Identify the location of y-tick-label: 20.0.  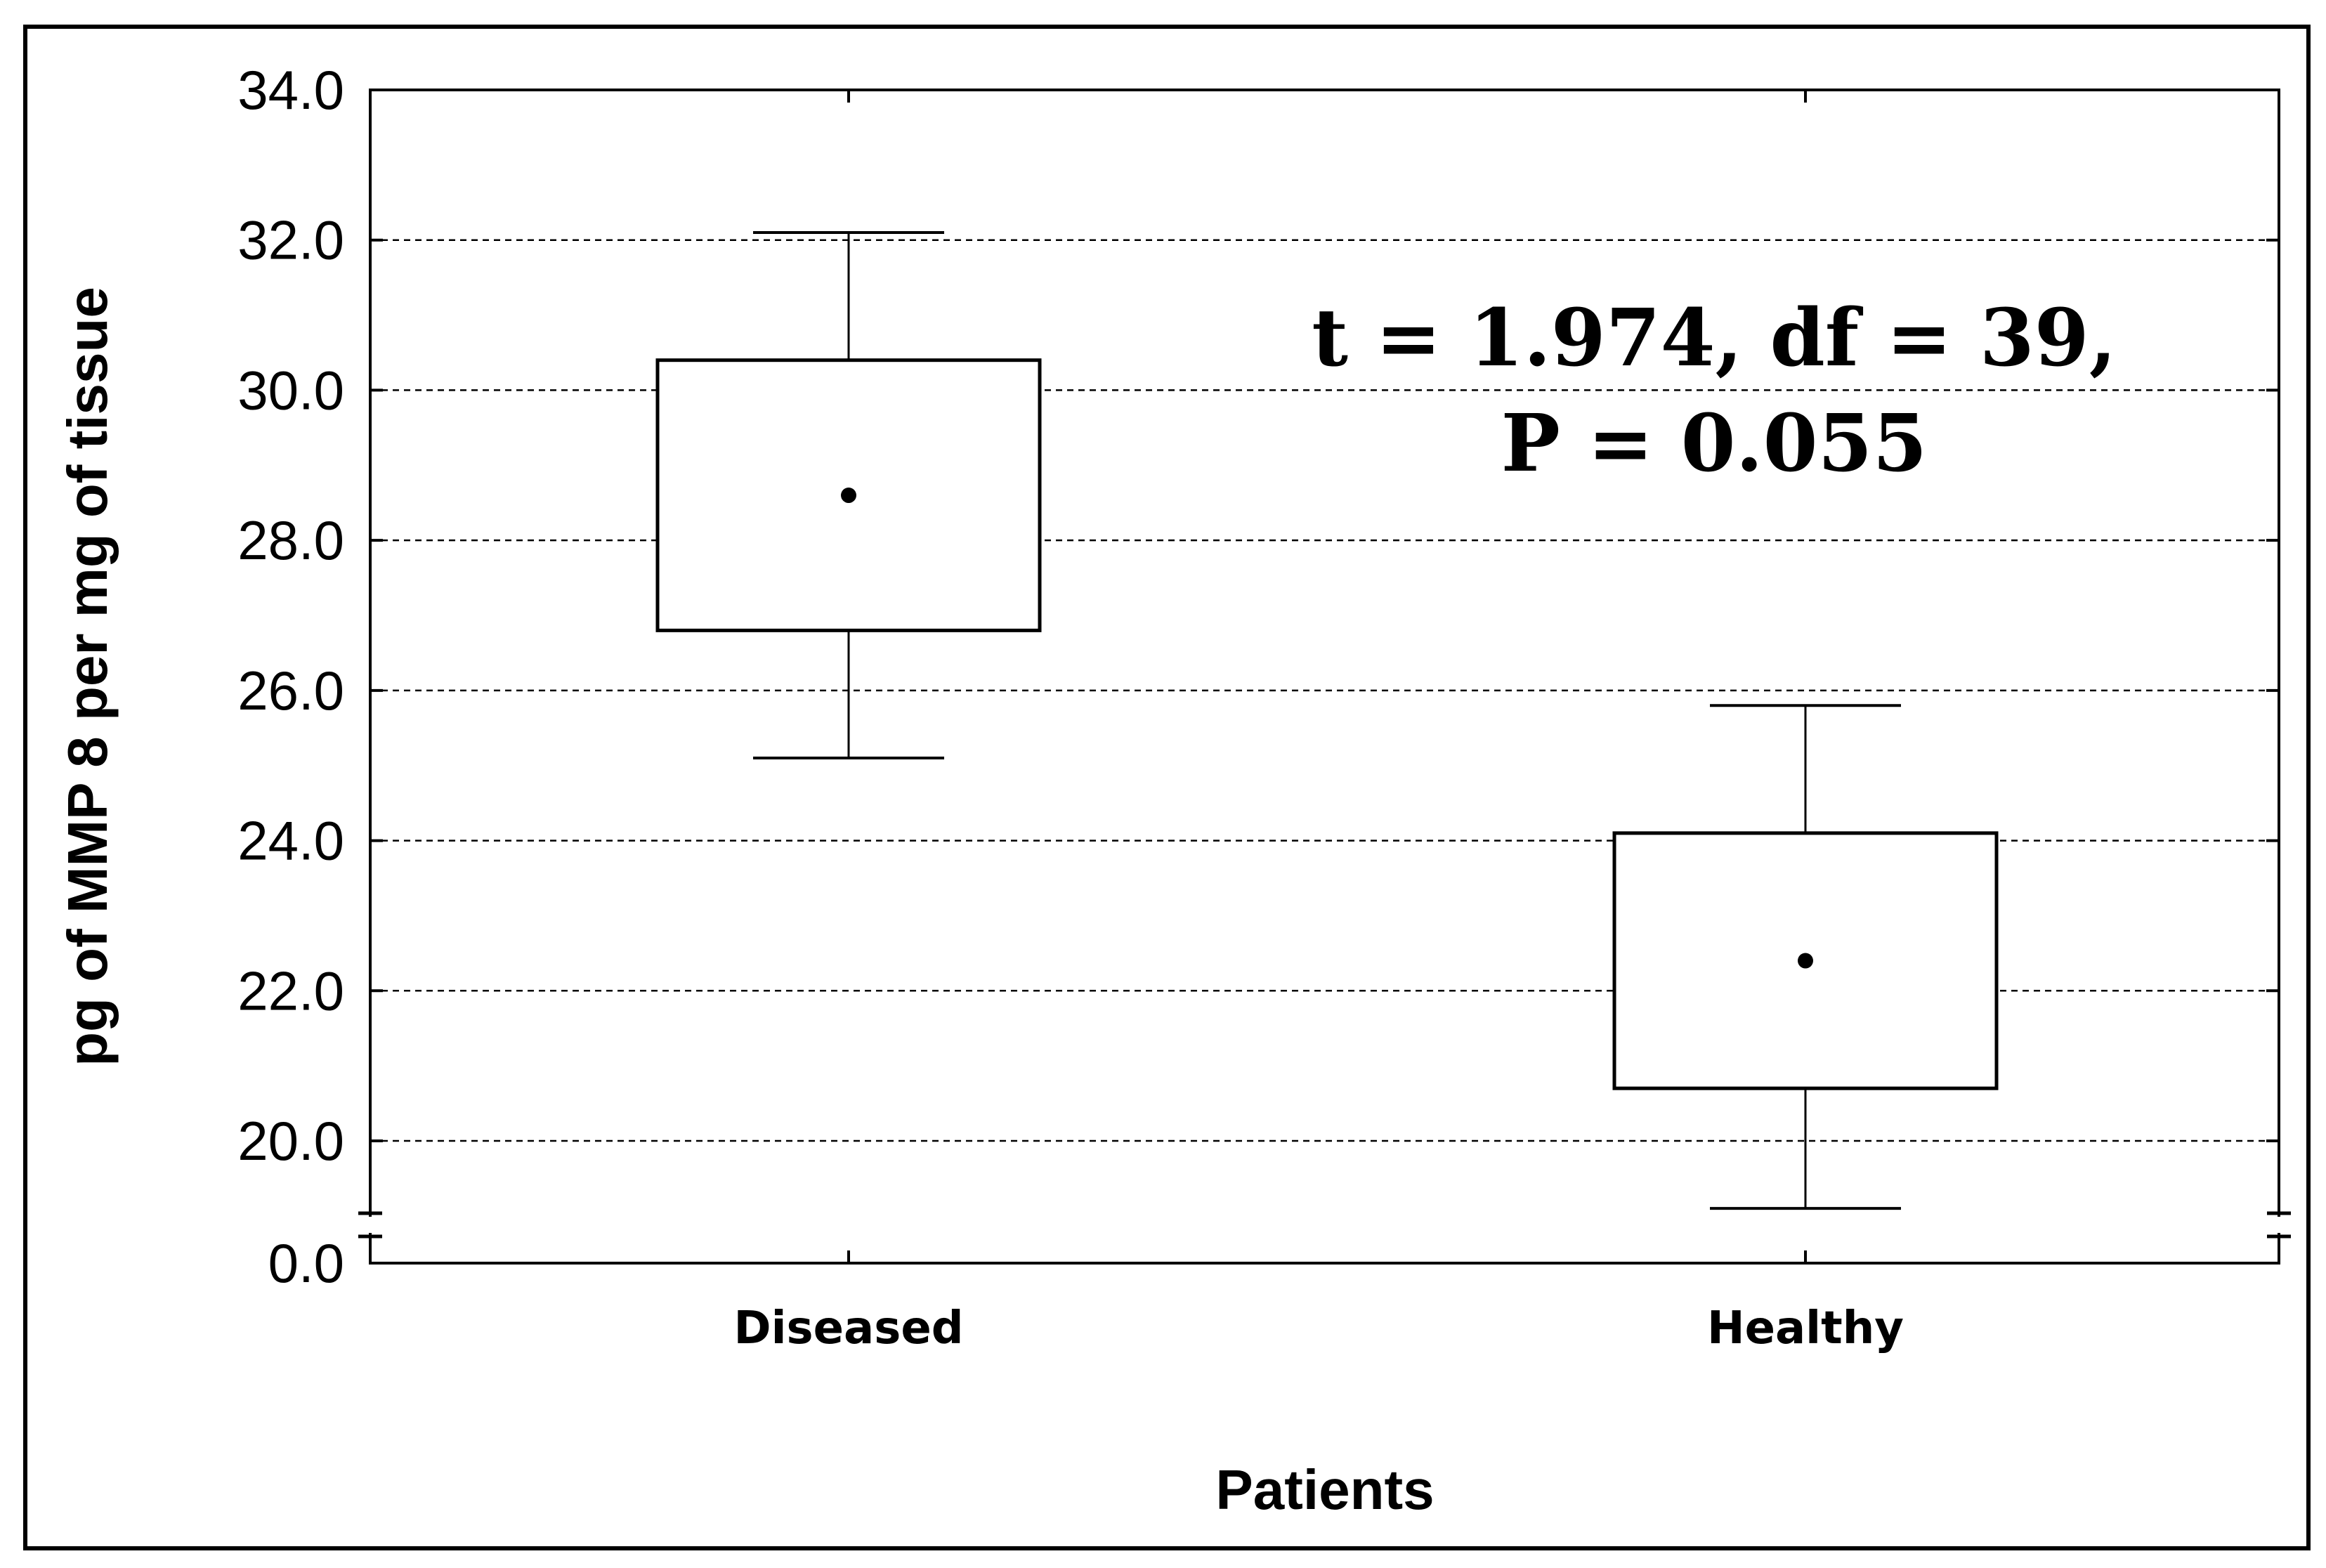
(291, 1141).